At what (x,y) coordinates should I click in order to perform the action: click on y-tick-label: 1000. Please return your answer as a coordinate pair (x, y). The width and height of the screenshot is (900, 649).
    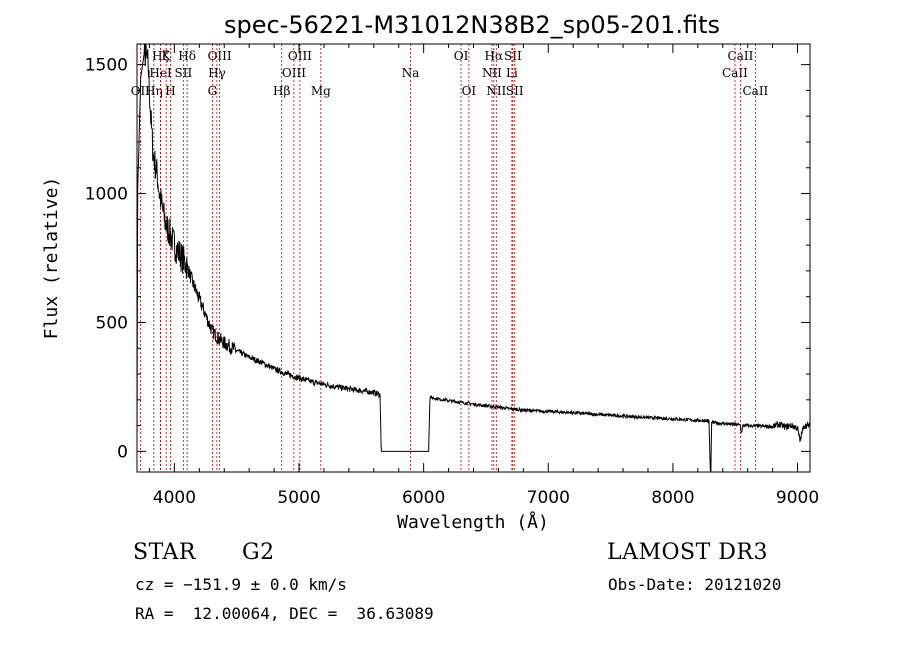
    Looking at the image, I should click on (106, 195).